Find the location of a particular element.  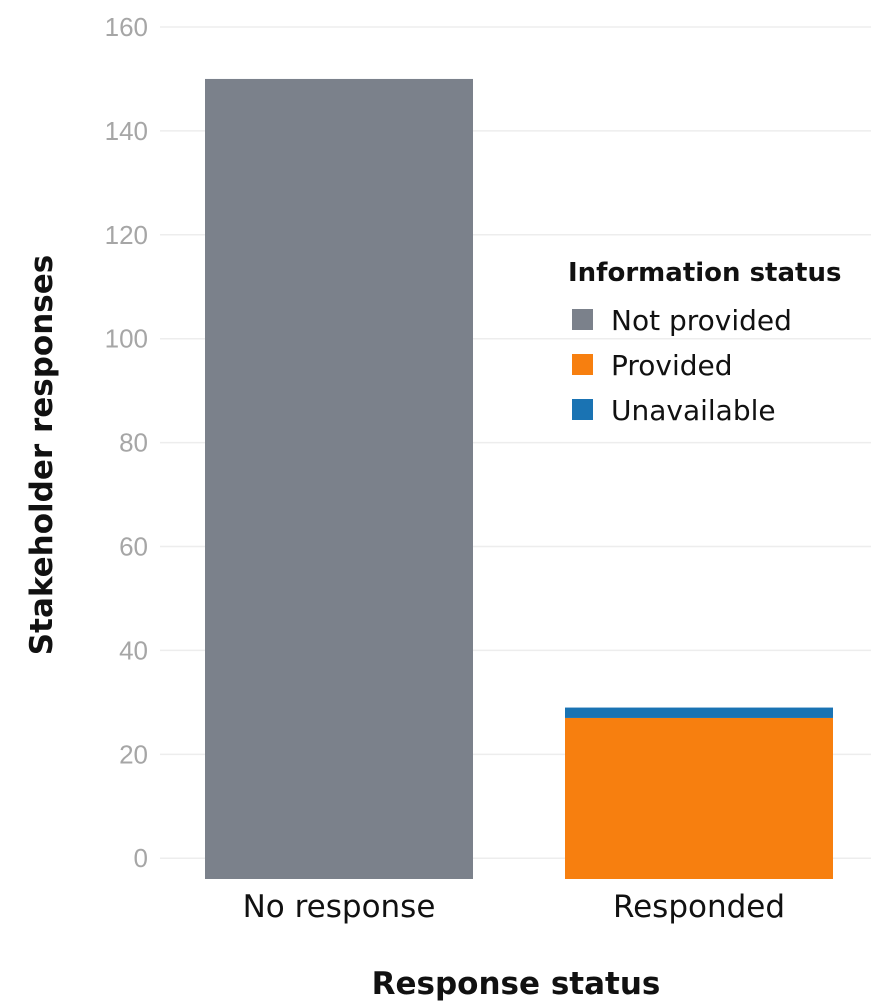

x-tick-label: No response is located at coordinates (339, 907).